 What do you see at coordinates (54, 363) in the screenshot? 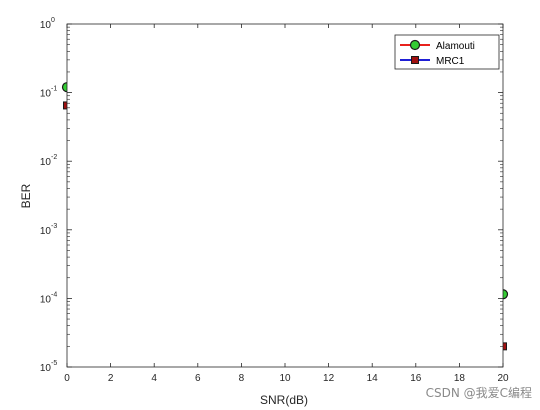
I see `y-tick-exponent: -5` at bounding box center [54, 363].